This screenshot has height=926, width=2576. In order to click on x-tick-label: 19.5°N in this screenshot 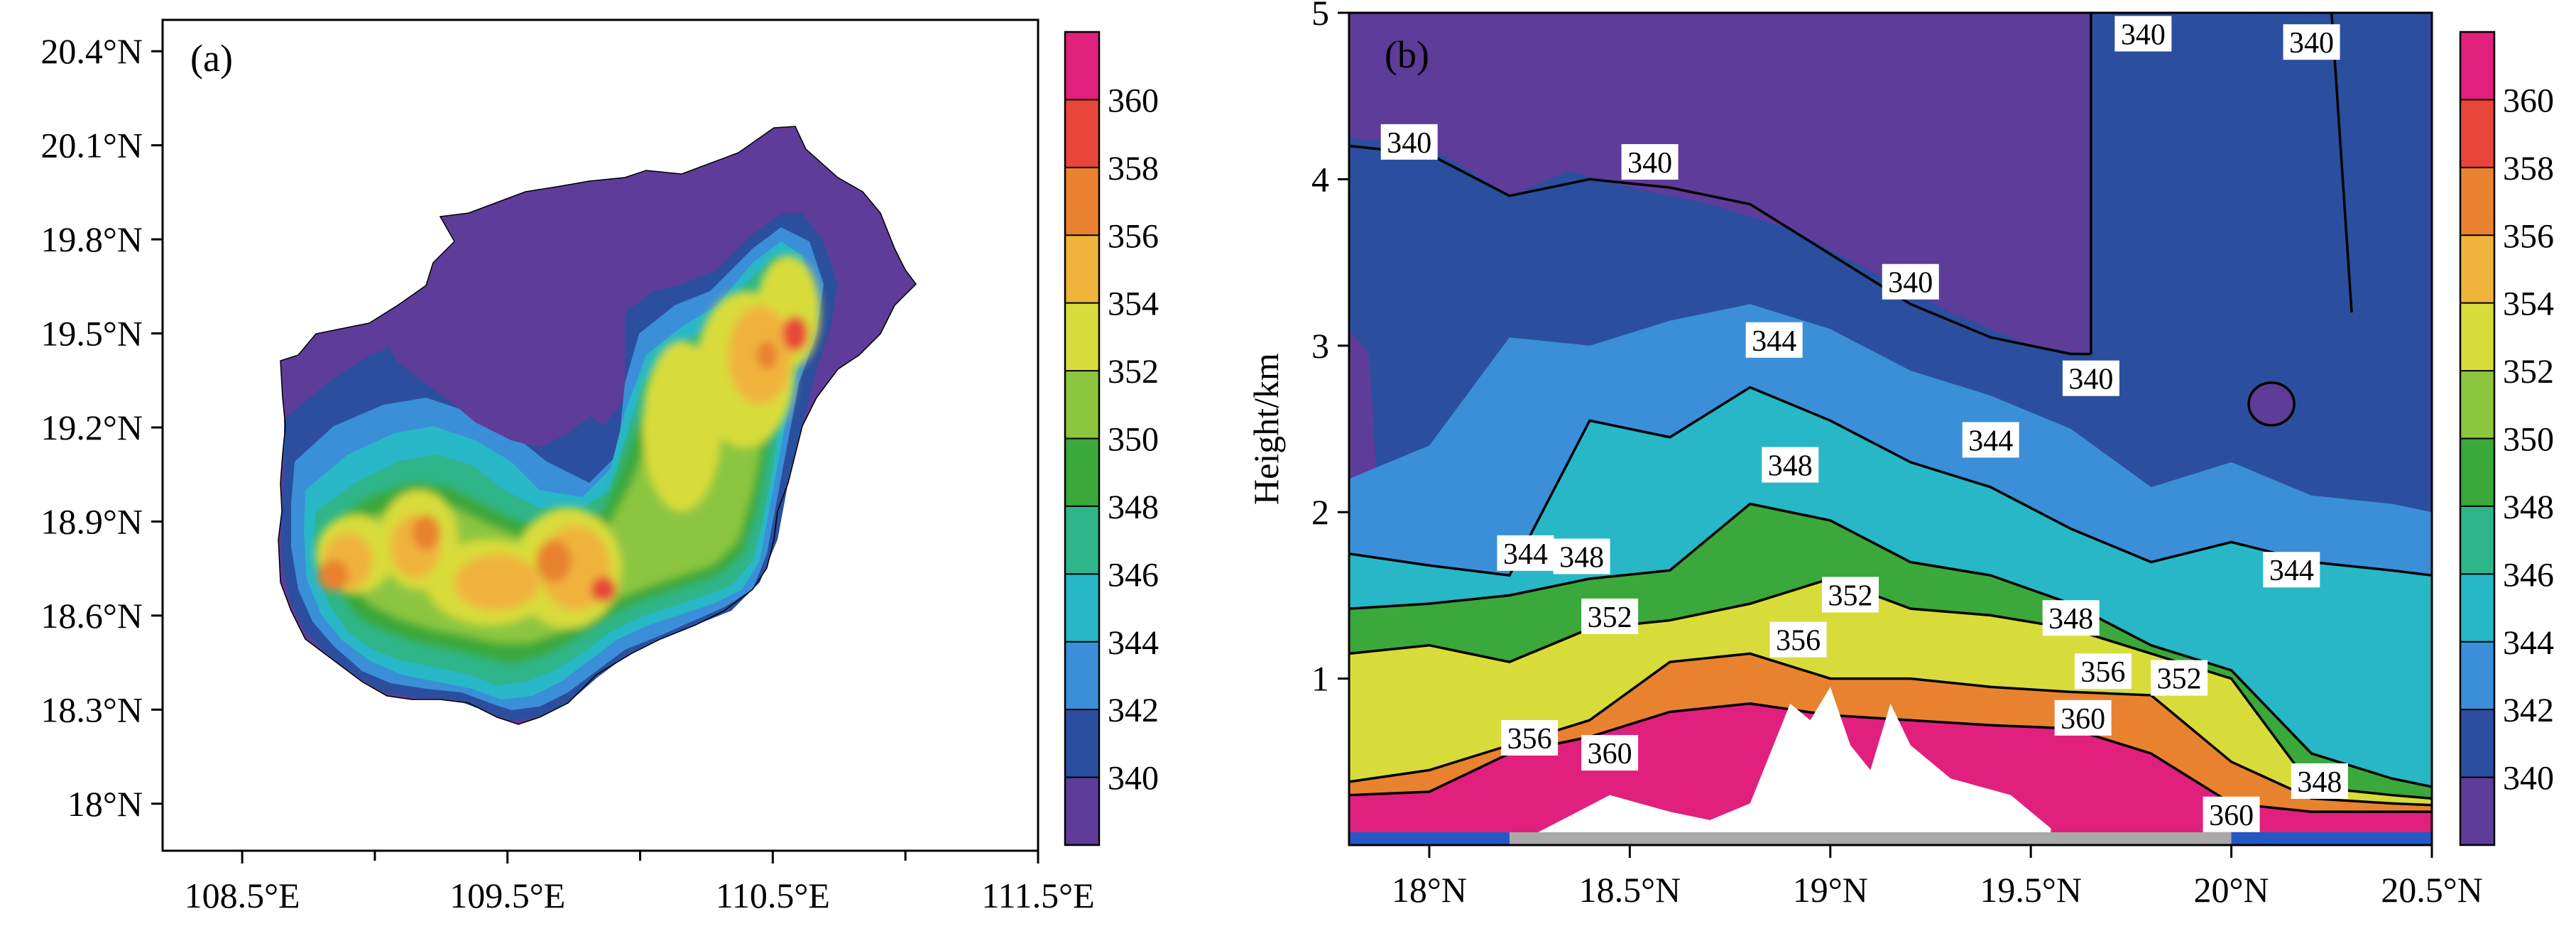, I will do `click(2031, 890)`.